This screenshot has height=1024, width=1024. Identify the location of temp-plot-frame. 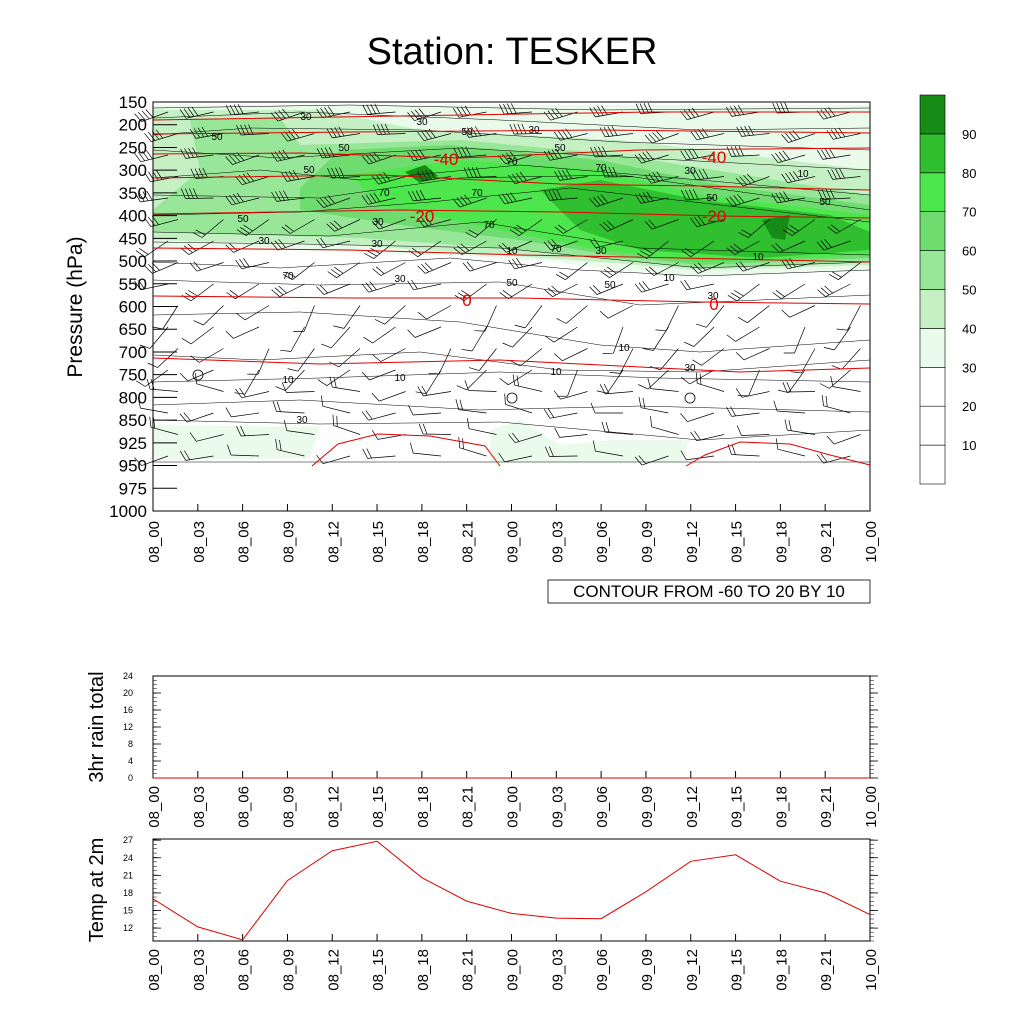
(511, 890).